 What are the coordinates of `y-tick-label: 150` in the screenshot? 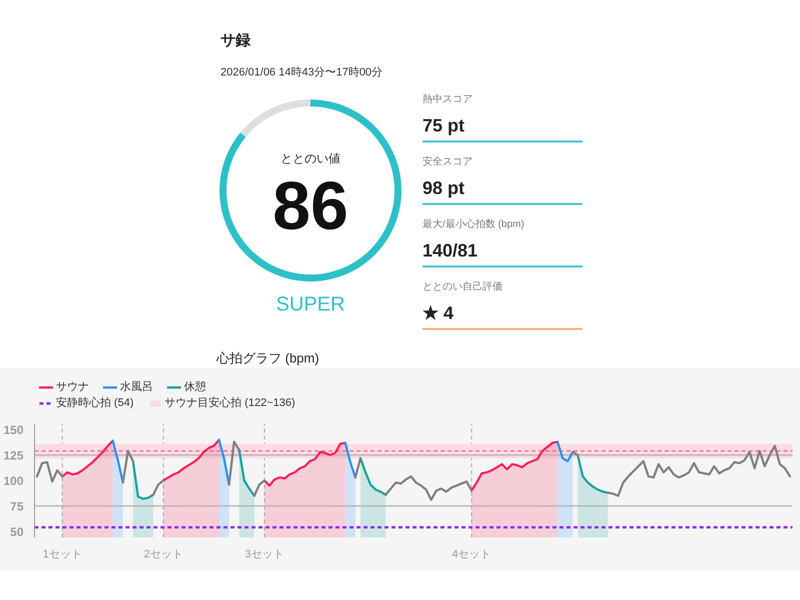 It's located at (13, 430).